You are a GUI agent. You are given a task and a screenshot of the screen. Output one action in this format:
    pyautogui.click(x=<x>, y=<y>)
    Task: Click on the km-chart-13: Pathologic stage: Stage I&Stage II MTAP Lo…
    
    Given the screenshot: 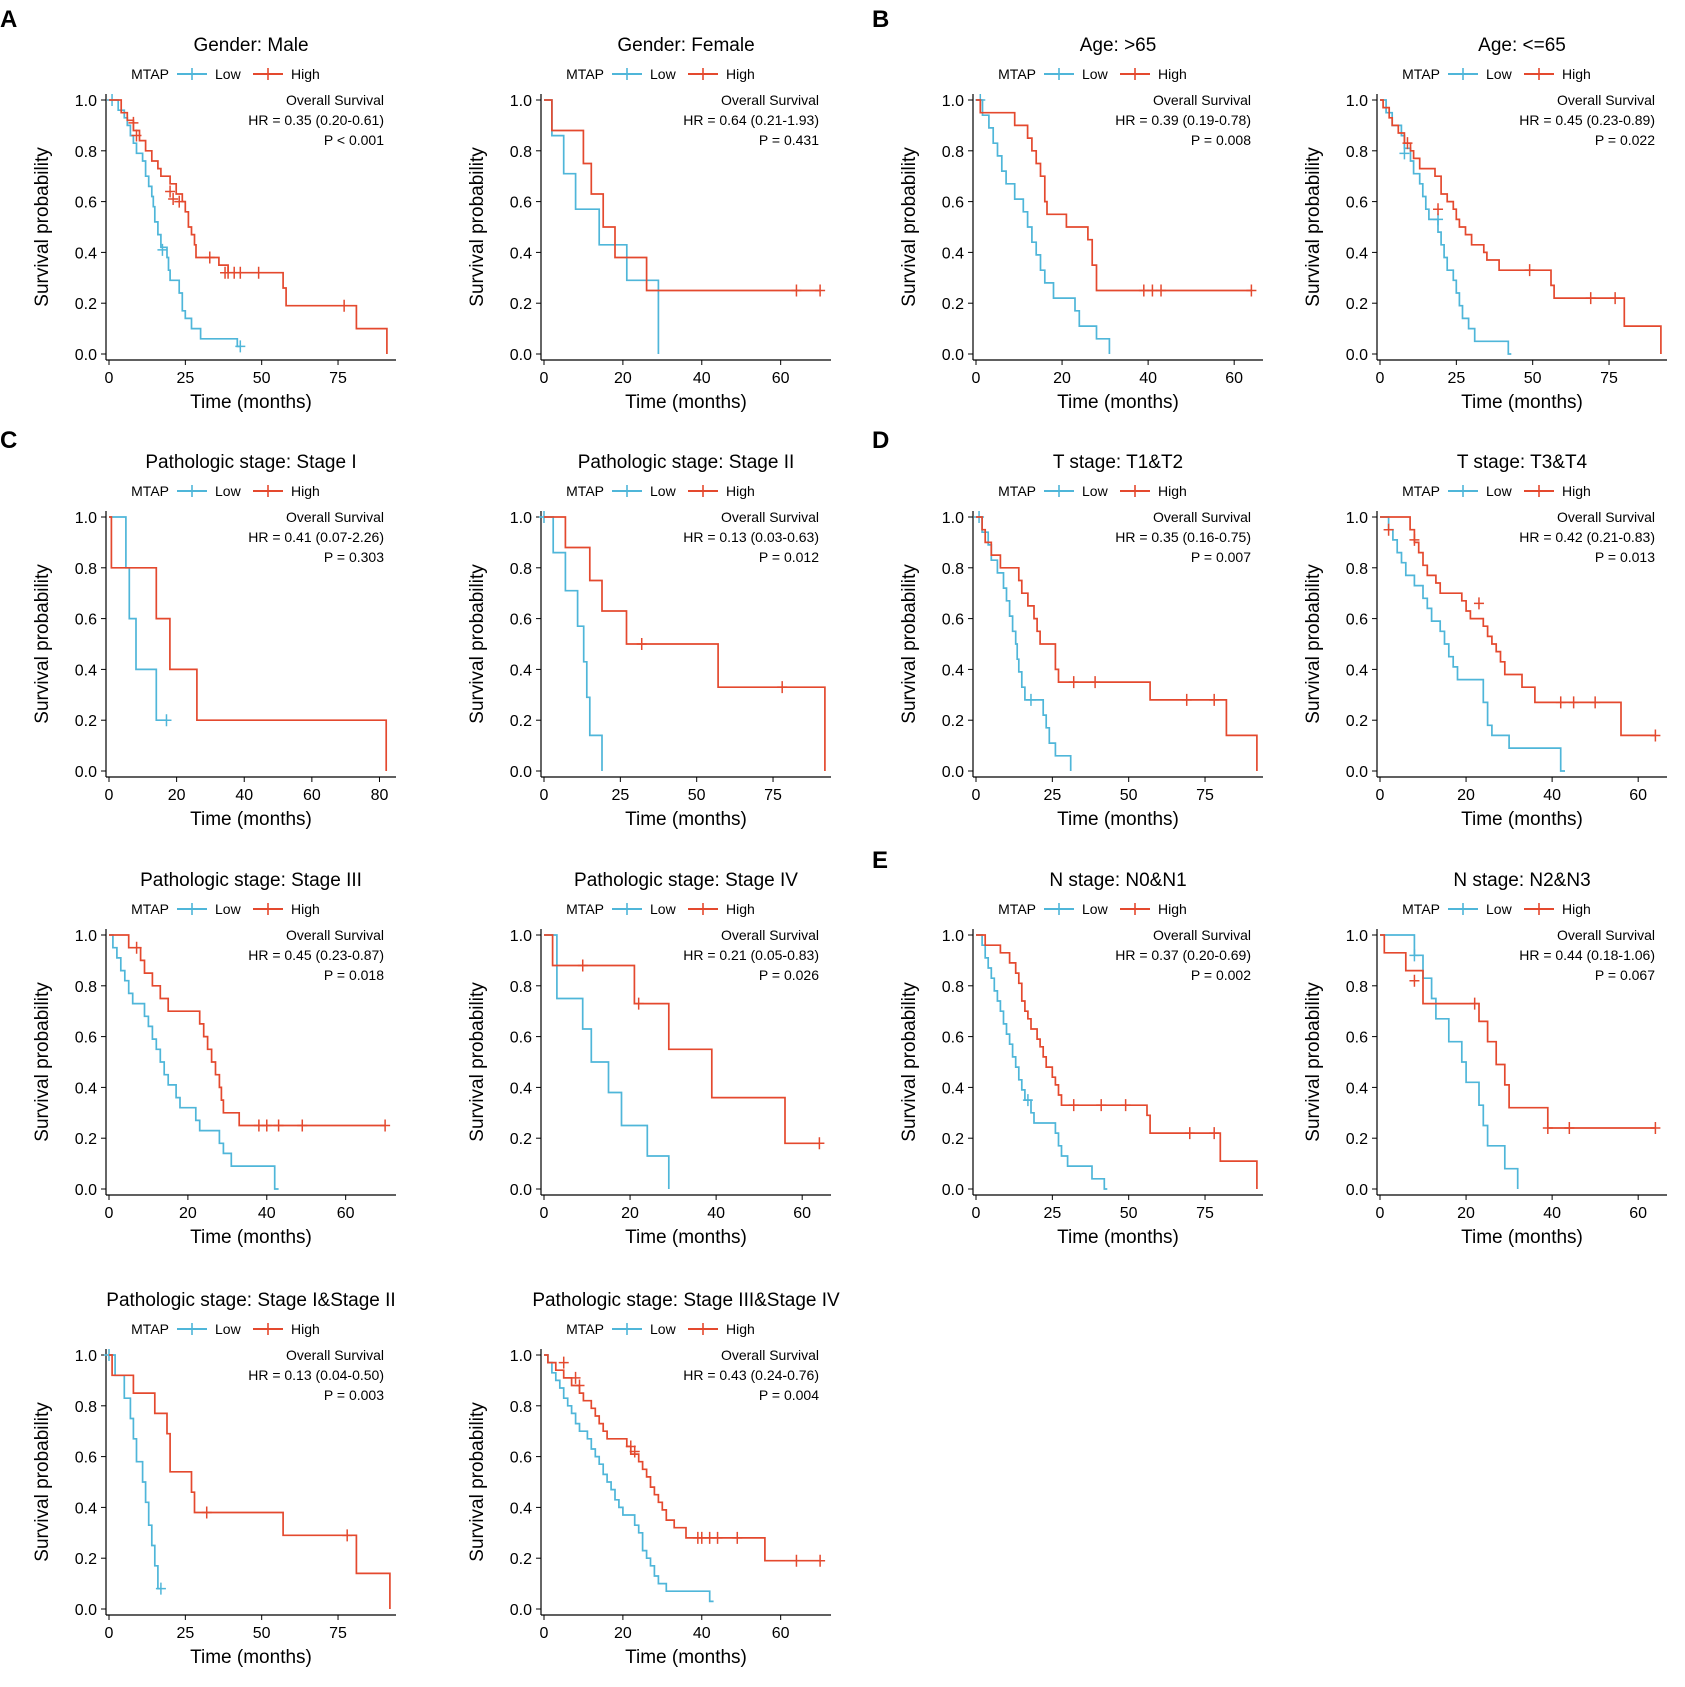 What is the action you would take?
    pyautogui.click(x=214, y=1479)
    